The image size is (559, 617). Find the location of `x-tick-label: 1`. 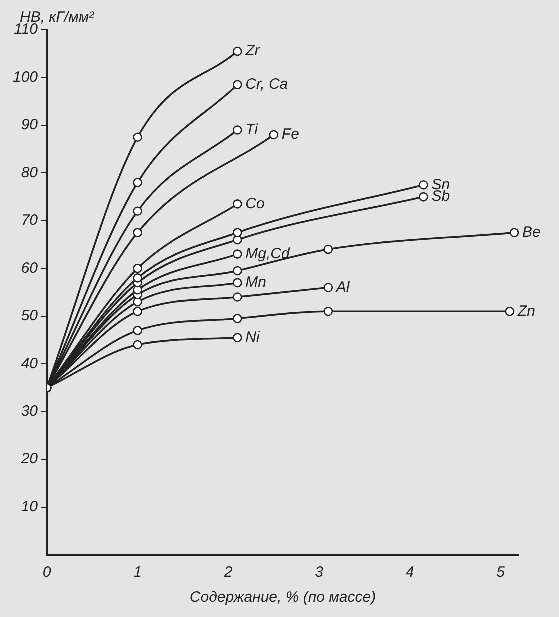

x-tick-label: 1 is located at coordinates (138, 573).